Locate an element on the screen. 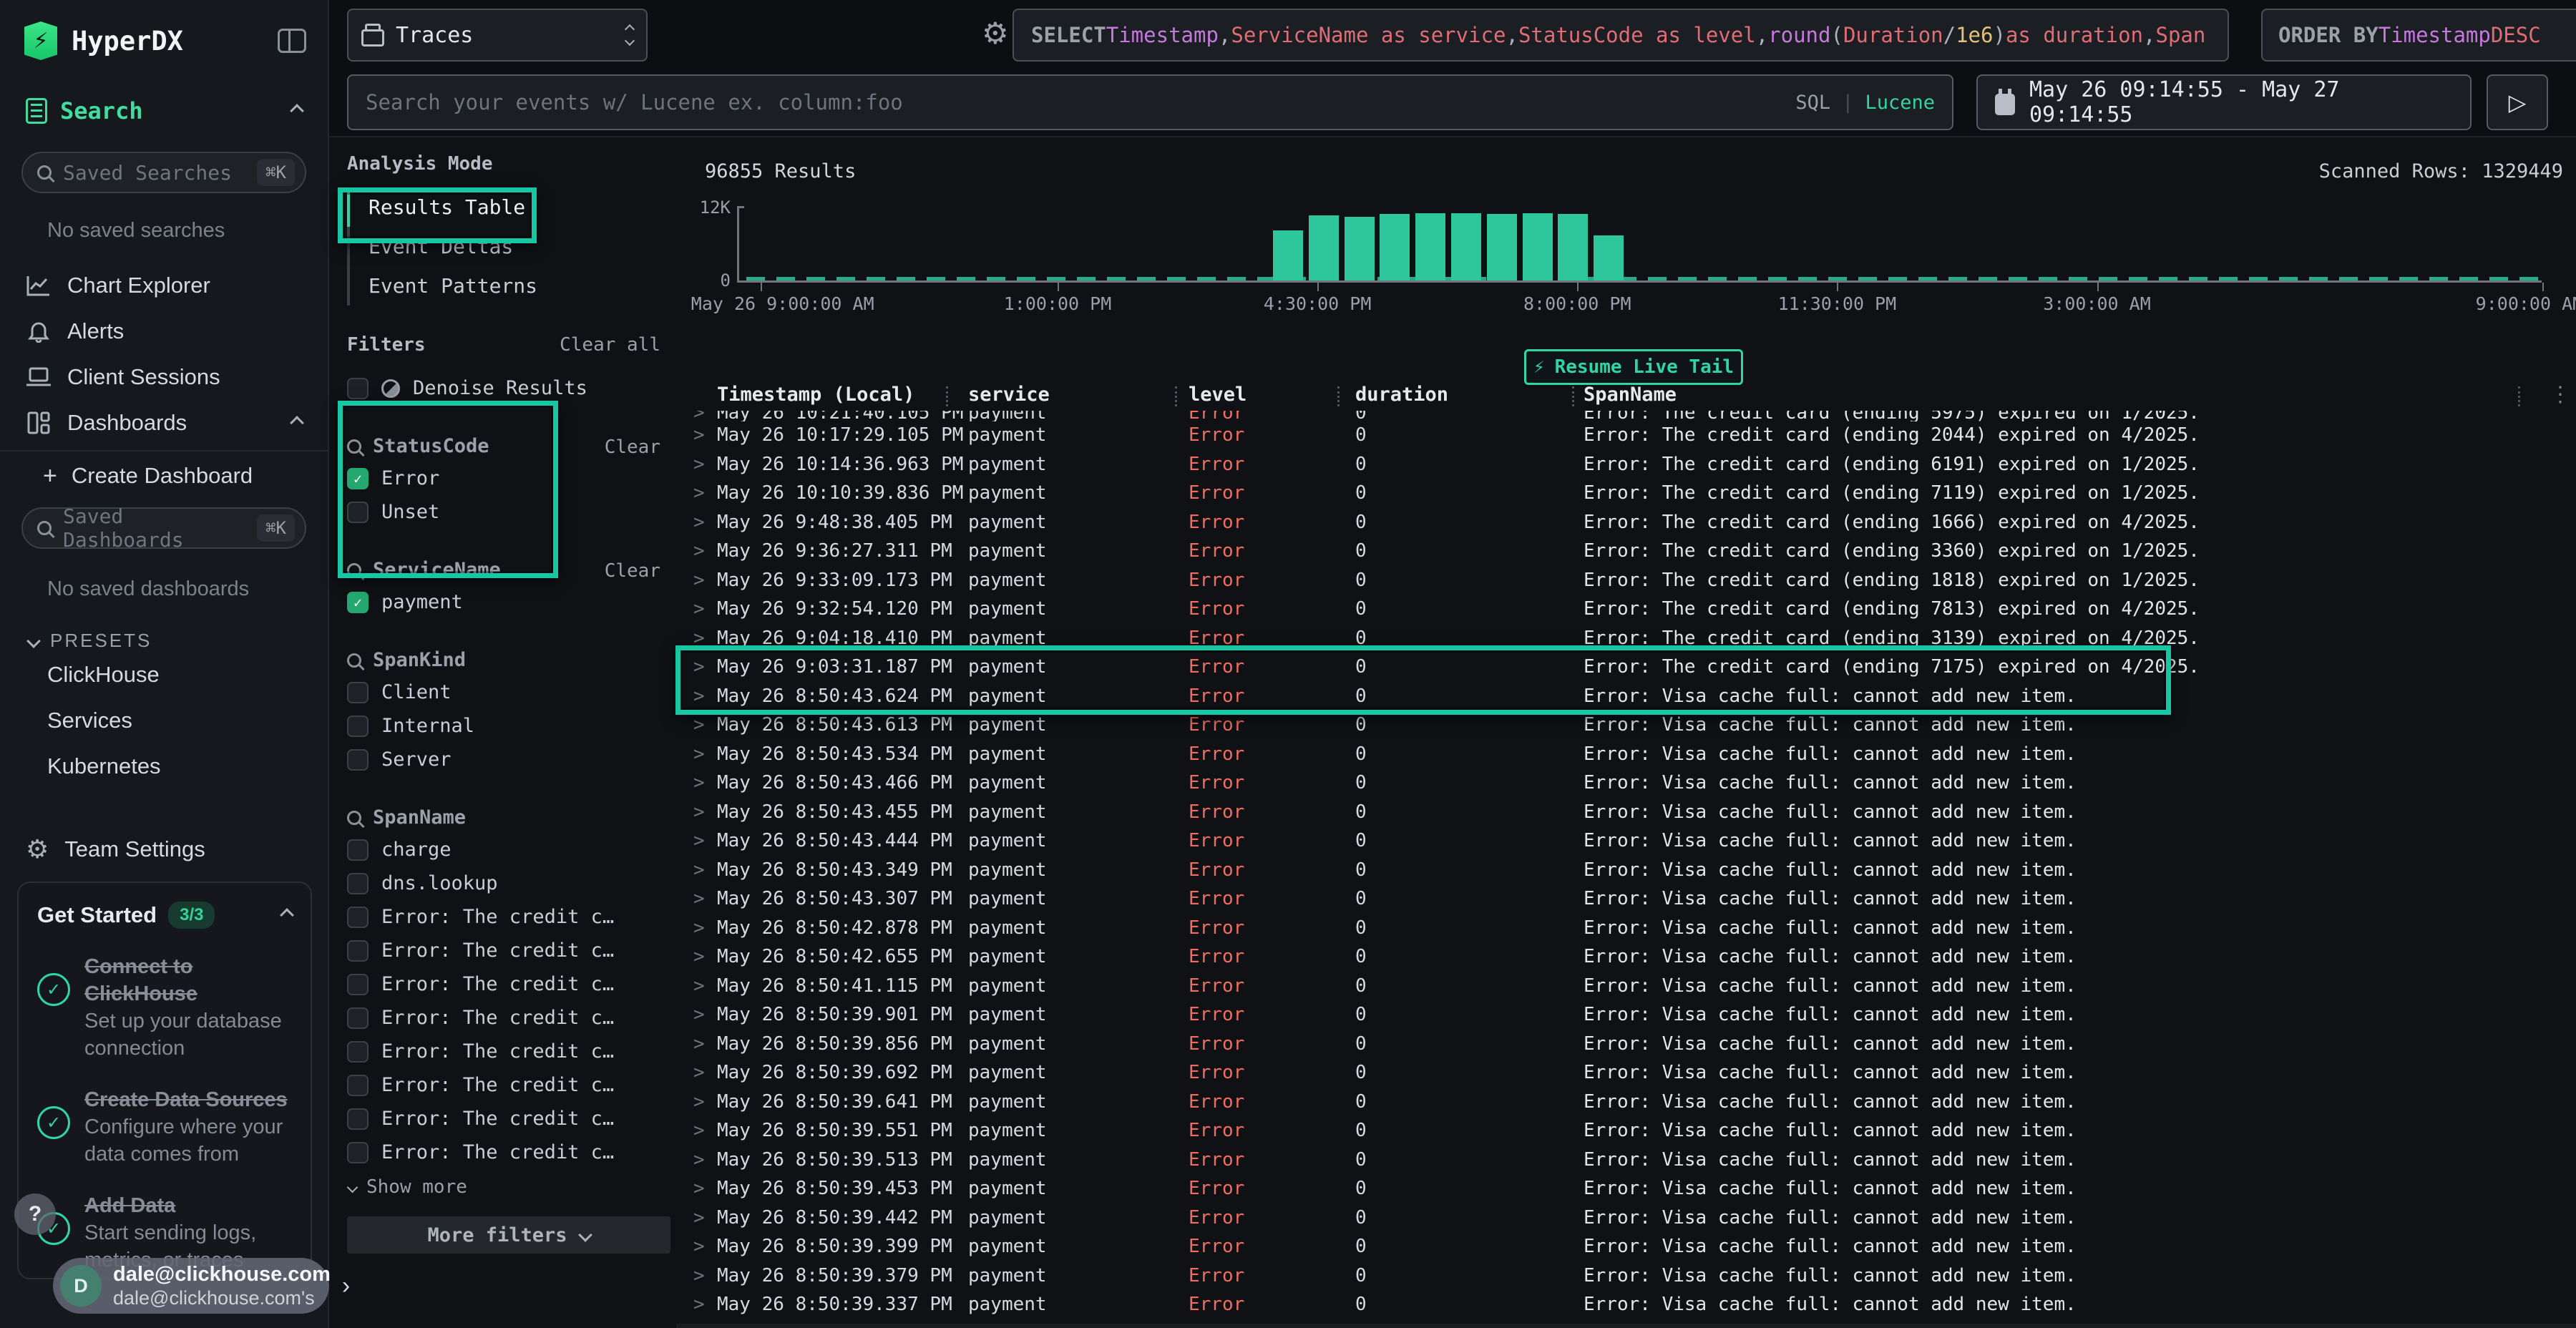 This screenshot has width=2576, height=1328. more-filters-button: More filters is located at coordinates (508, 1235).